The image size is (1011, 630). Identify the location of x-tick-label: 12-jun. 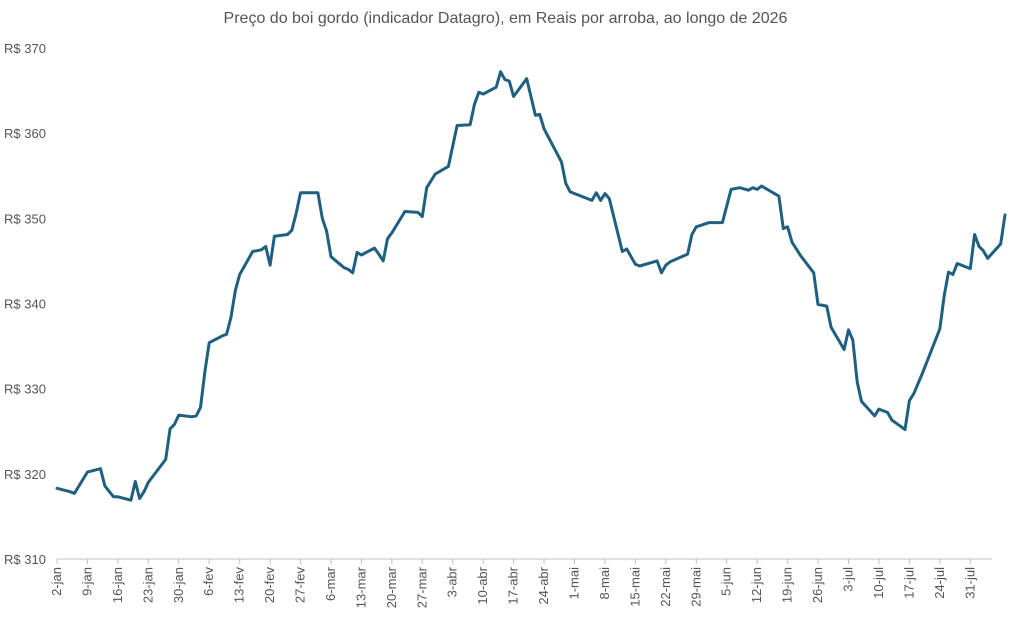
(756, 585).